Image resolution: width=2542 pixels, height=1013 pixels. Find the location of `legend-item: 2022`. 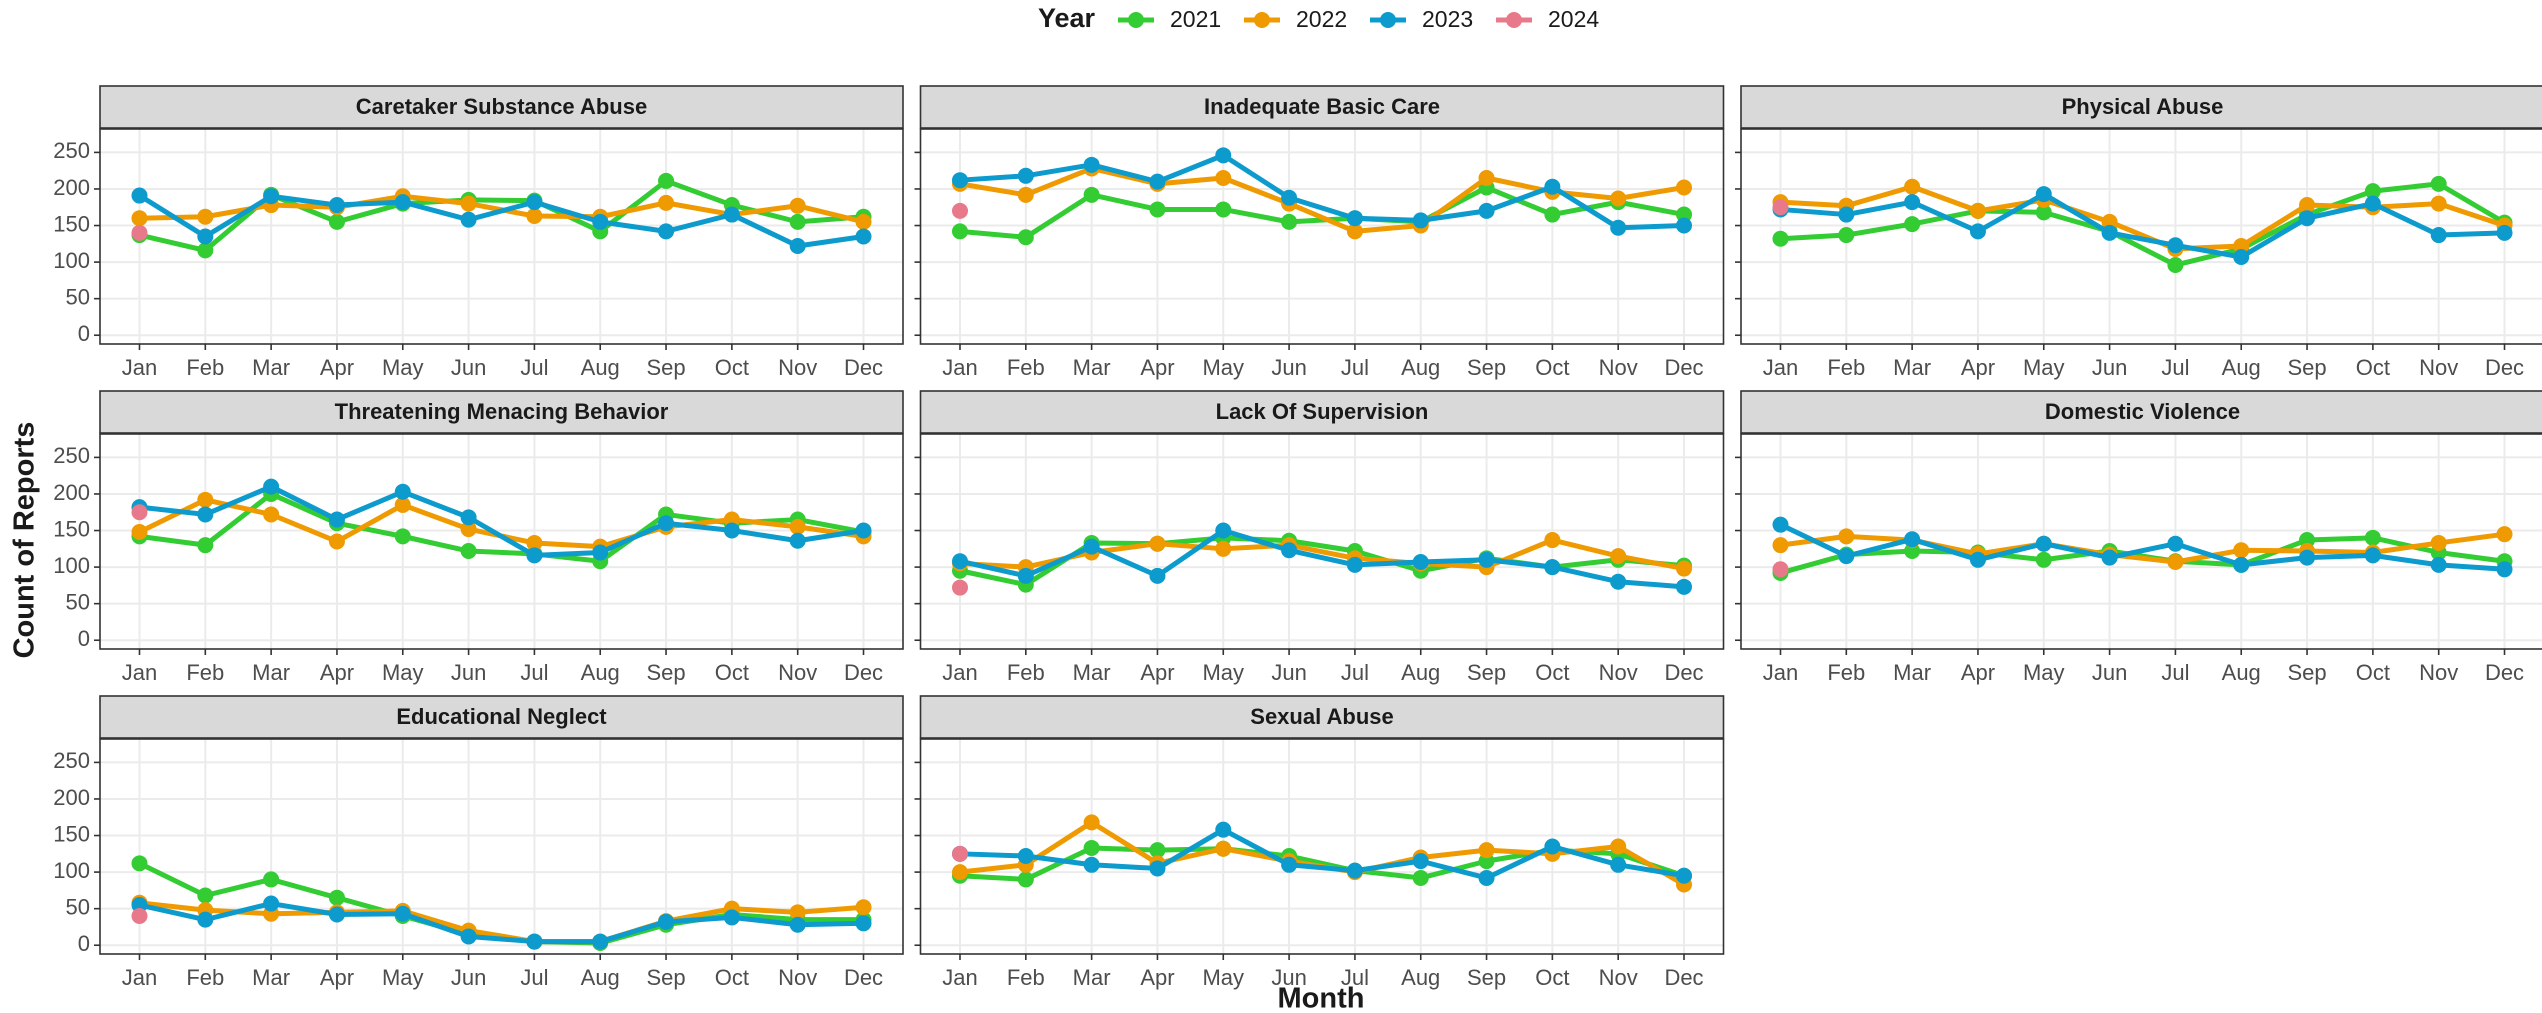

legend-item: 2022 is located at coordinates (1295, 19).